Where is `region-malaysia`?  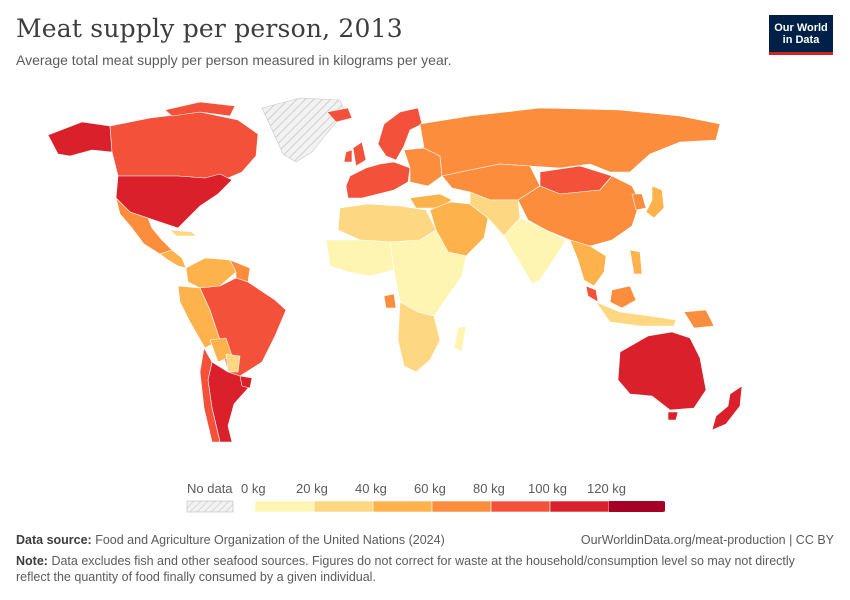 region-malaysia is located at coordinates (592, 294).